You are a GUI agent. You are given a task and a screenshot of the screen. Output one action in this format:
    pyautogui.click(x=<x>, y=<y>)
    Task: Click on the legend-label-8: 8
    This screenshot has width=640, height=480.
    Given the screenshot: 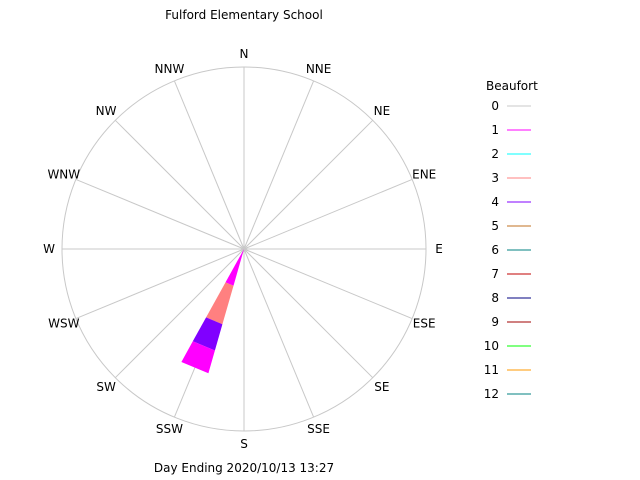 What is the action you would take?
    pyautogui.click(x=495, y=298)
    